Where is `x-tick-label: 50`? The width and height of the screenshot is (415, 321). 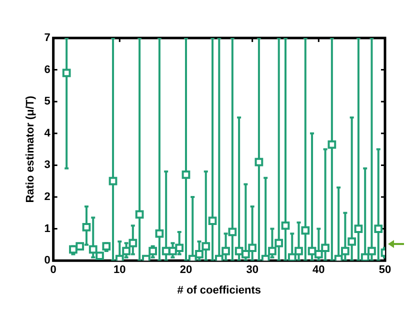
x-tick-label: 50 is located at coordinates (385, 270).